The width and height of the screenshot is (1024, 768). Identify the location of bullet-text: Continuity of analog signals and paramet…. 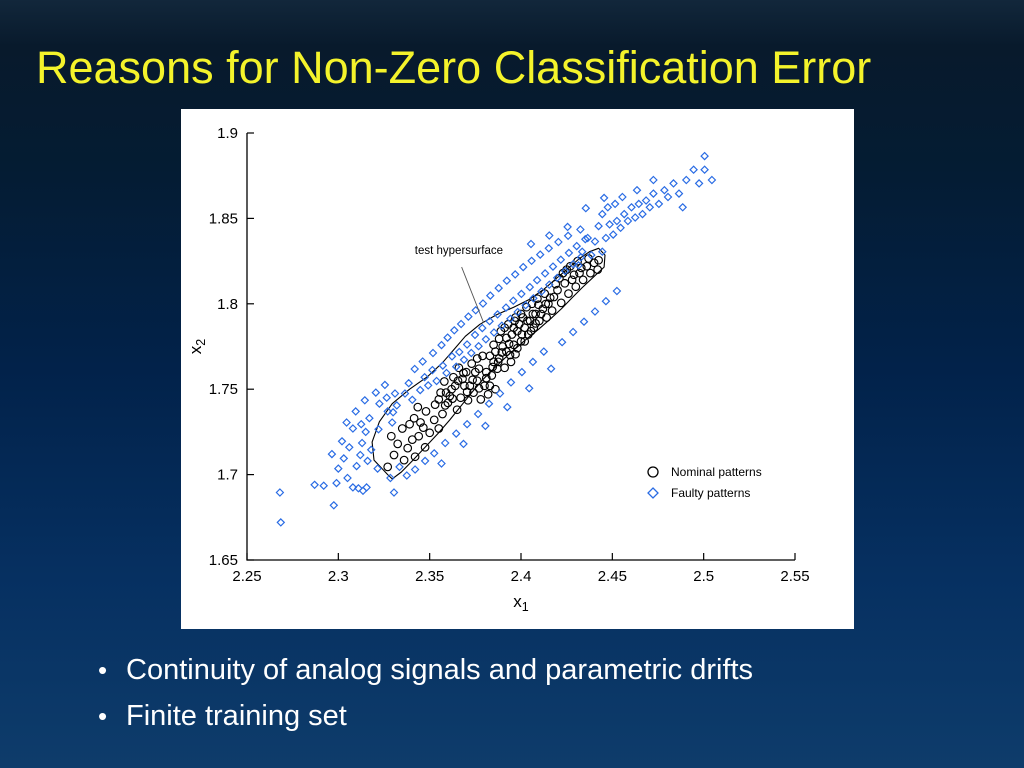
(440, 670).